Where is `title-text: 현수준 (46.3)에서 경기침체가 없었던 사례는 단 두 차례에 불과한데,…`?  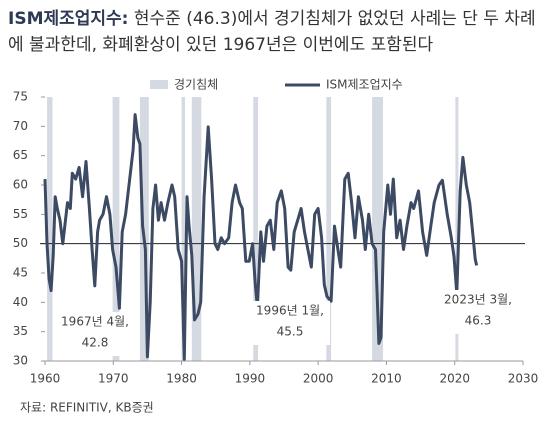 title-text: 현수준 (46.3)에서 경기침체가 없었던 사례는 단 두 차례에 불과한데,… is located at coordinates (272, 32).